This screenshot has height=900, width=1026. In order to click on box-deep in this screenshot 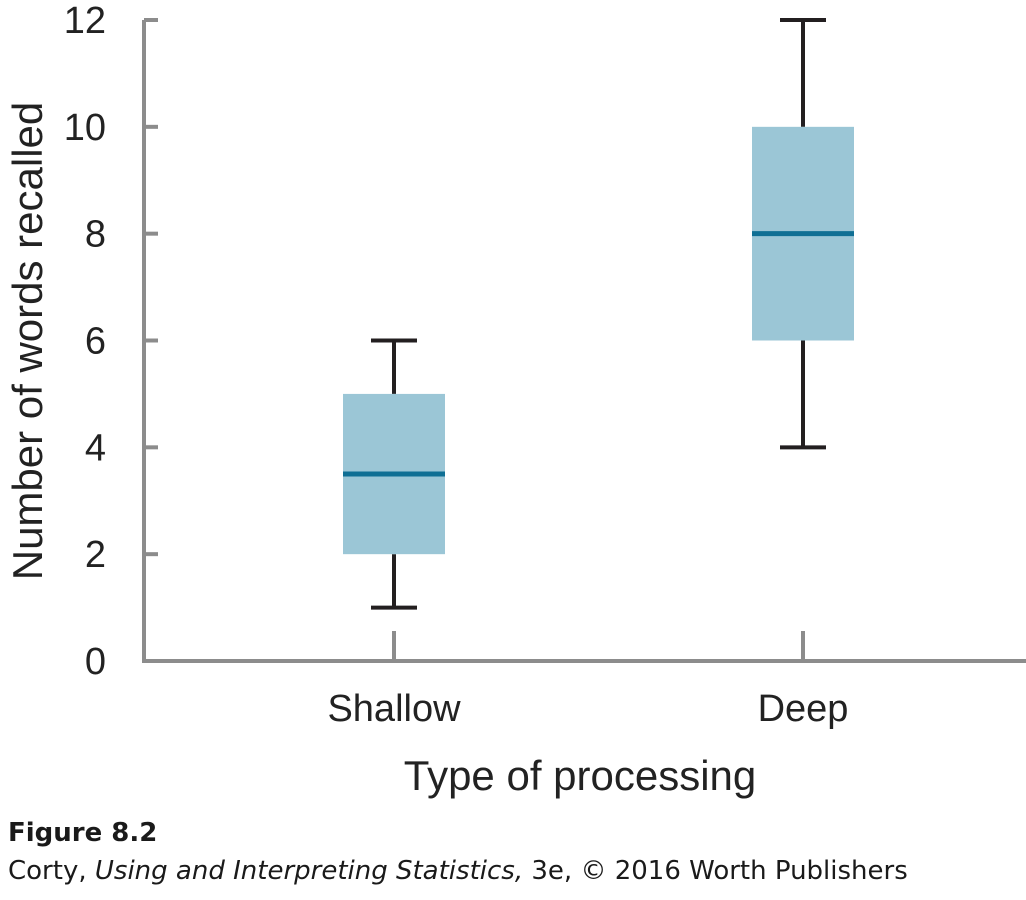, I will do `click(803, 339)`.